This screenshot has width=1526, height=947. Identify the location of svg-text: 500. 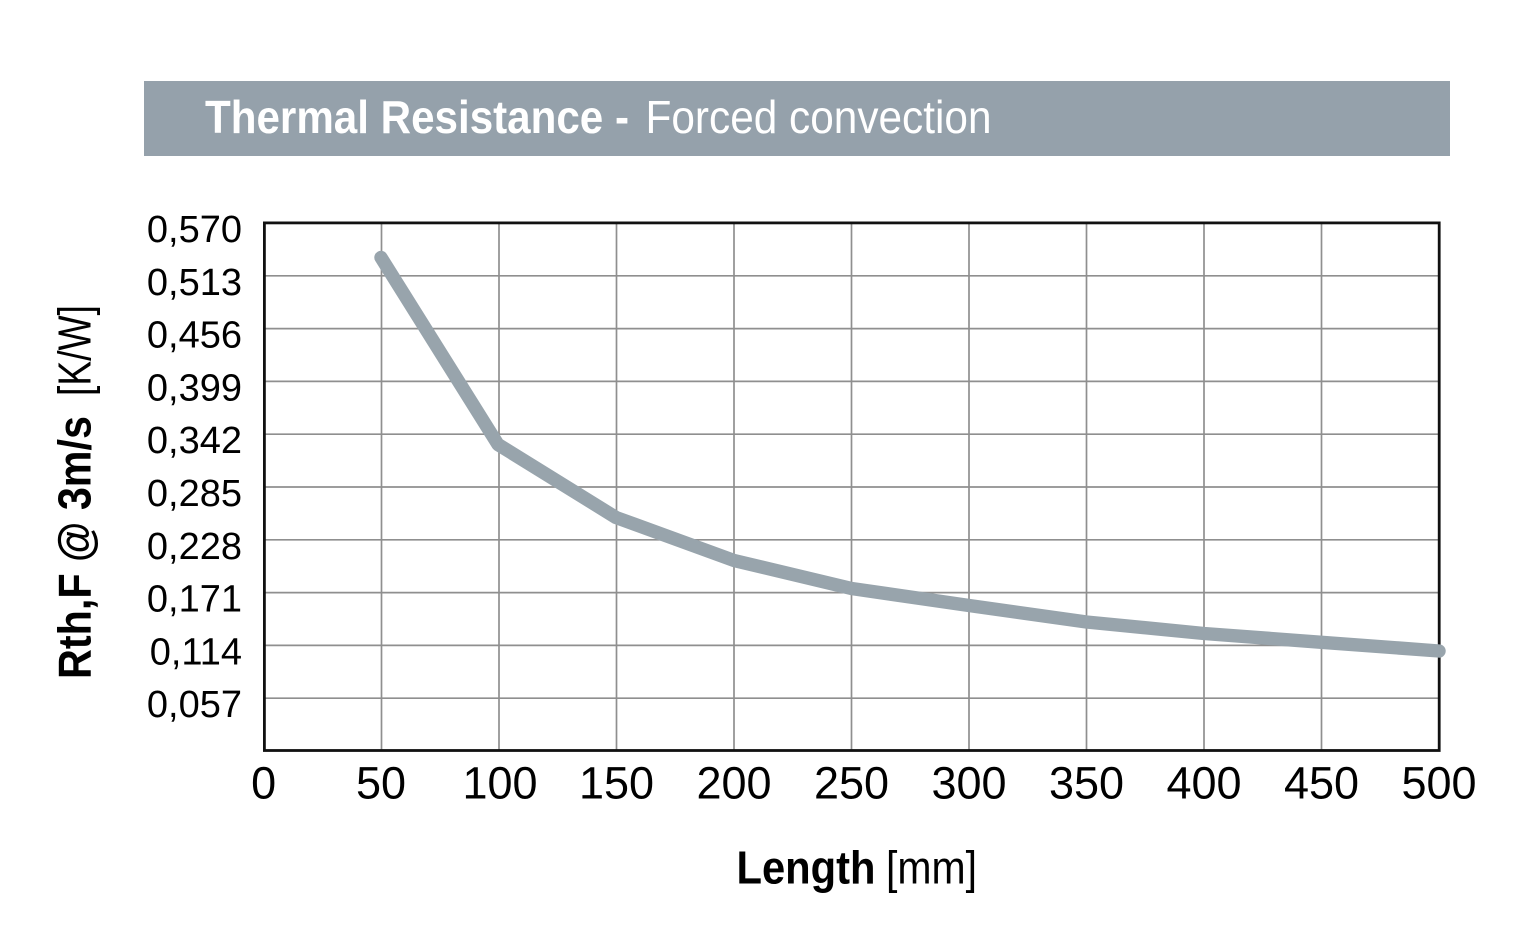
(1438, 783).